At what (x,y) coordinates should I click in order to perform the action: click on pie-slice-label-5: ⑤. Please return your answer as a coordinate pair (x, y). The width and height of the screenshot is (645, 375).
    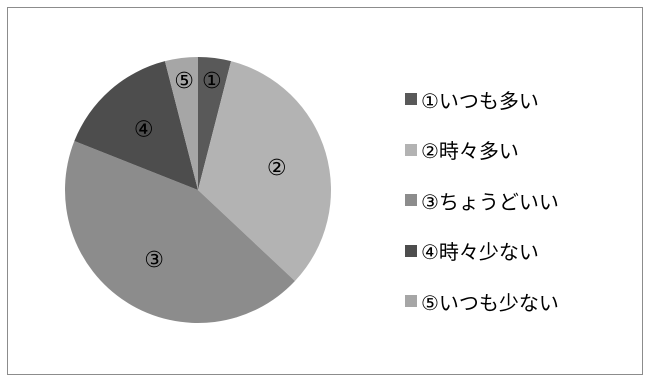
    Looking at the image, I should click on (184, 81).